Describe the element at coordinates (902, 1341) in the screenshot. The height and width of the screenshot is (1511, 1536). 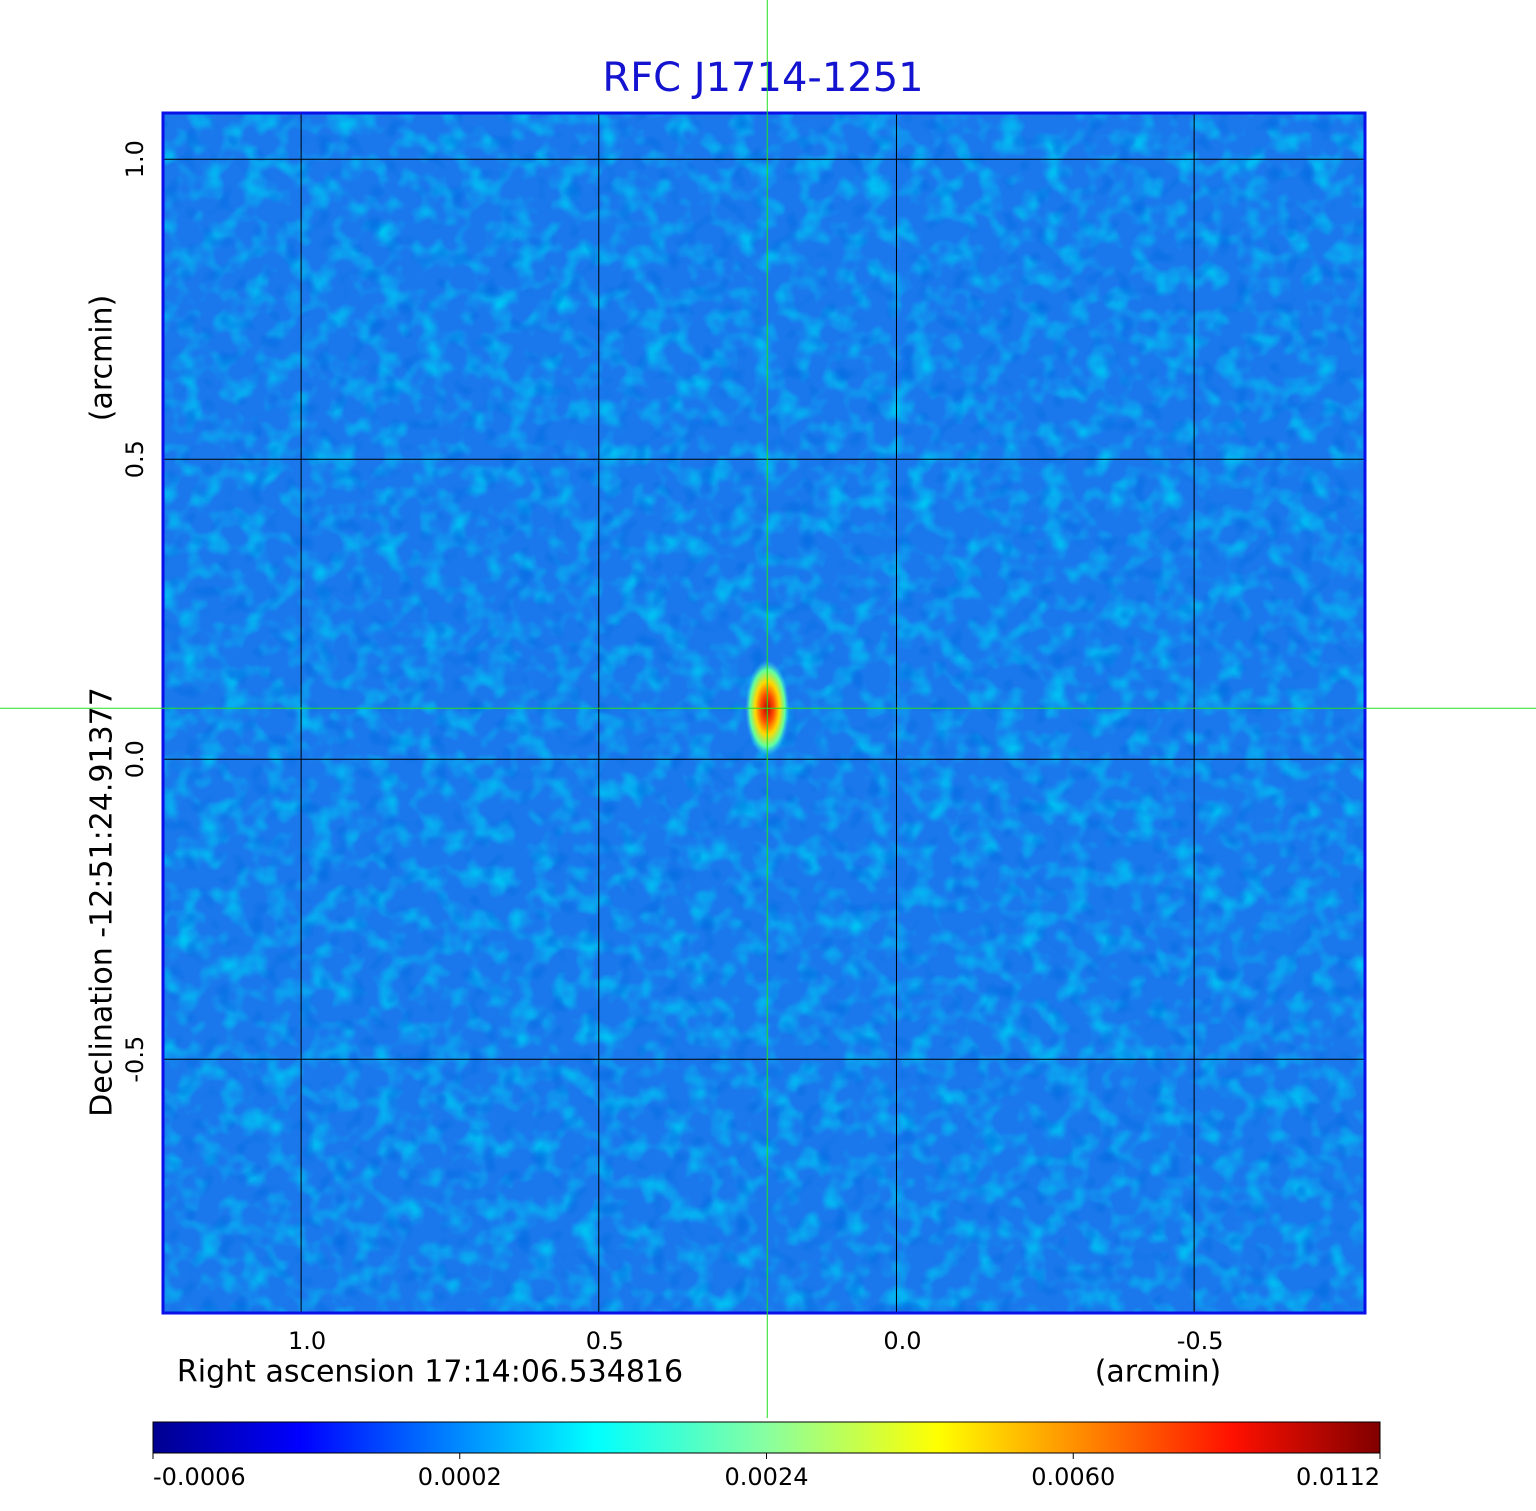
I see `x-tick-label: 0.0` at that location.